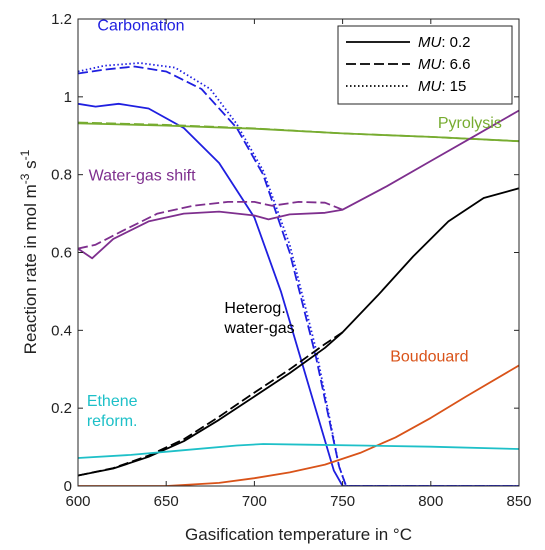 Image resolution: width=545 pixels, height=550 pixels. I want to click on annotation-heterog-line: Heterog., so click(254, 308).